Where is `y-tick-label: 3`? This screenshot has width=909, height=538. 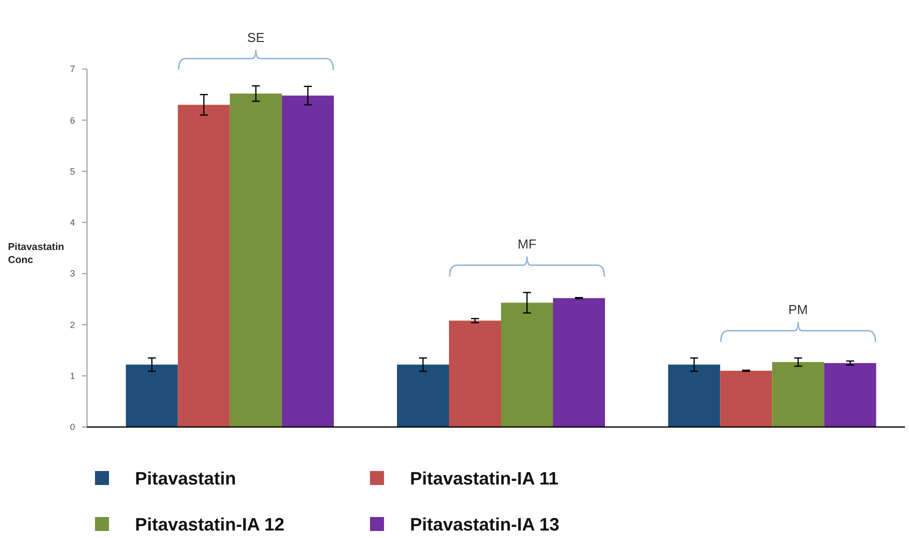
y-tick-label: 3 is located at coordinates (72, 273).